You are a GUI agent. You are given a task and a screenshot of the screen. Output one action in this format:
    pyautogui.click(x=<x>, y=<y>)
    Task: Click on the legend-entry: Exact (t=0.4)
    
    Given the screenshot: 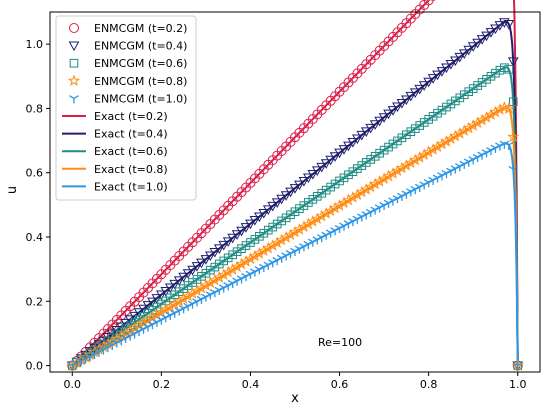 What is the action you would take?
    pyautogui.click(x=115, y=134)
    